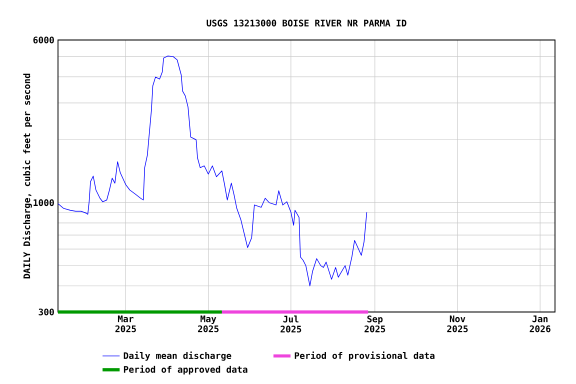 The width and height of the screenshot is (576, 384). I want to click on x-tick-label: Jan 2026, so click(540, 324).